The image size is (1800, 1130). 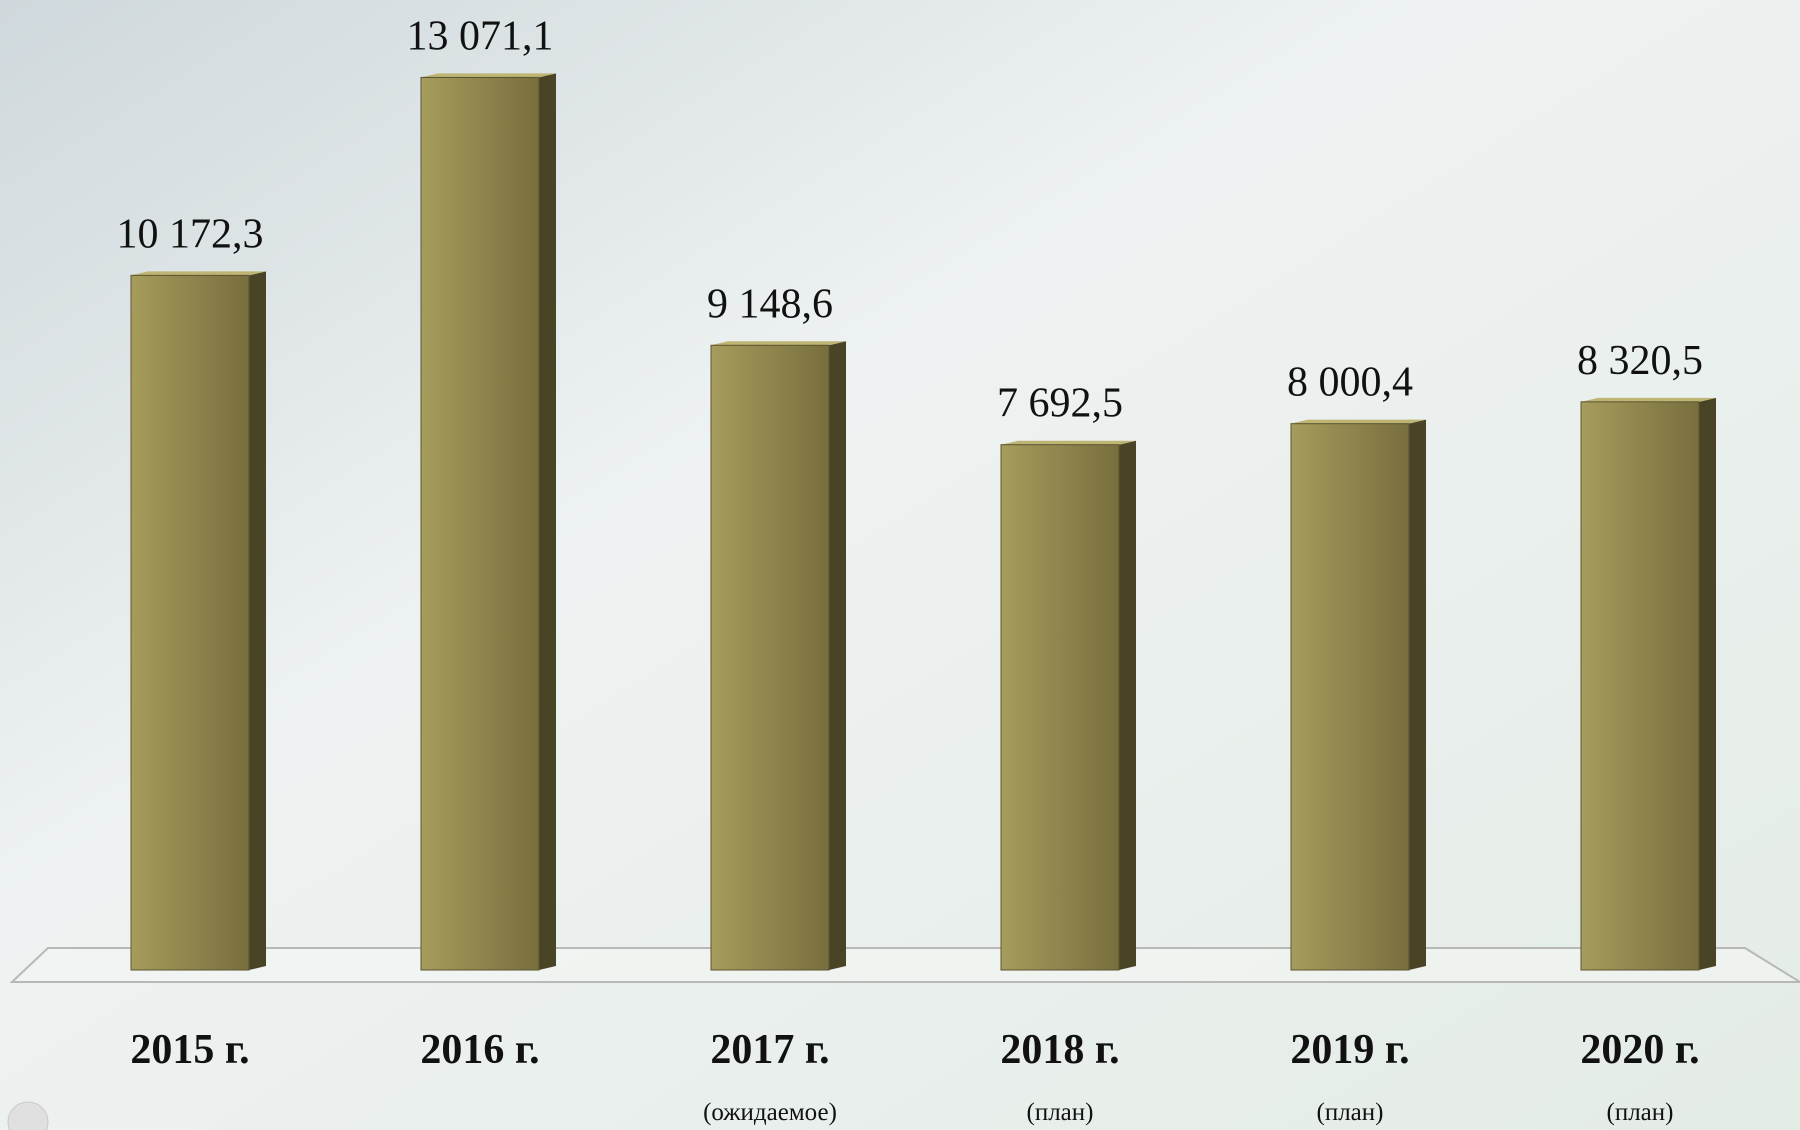 I want to click on value-label: 13 071,1, so click(x=480, y=36).